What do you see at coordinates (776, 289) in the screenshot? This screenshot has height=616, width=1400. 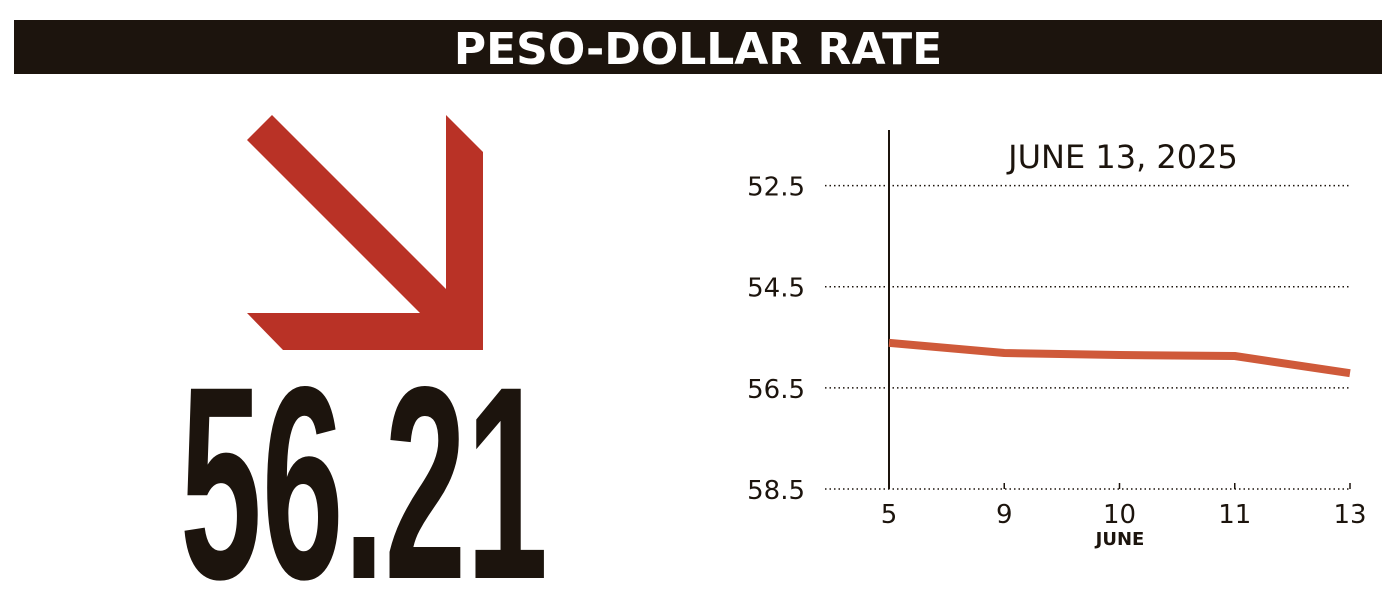 I see `y-tick-label: 54.5` at bounding box center [776, 289].